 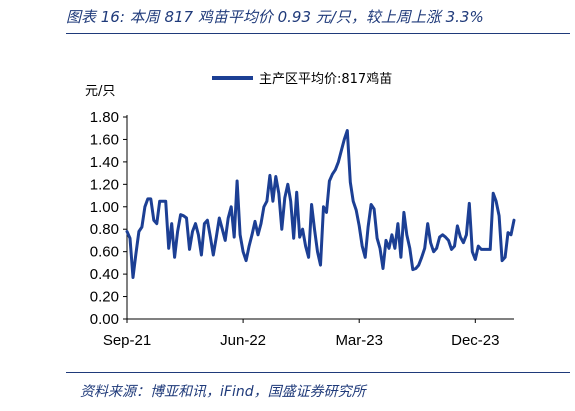 What do you see at coordinates (104, 229) in the screenshot?
I see `y-tick-label: 0.80` at bounding box center [104, 229].